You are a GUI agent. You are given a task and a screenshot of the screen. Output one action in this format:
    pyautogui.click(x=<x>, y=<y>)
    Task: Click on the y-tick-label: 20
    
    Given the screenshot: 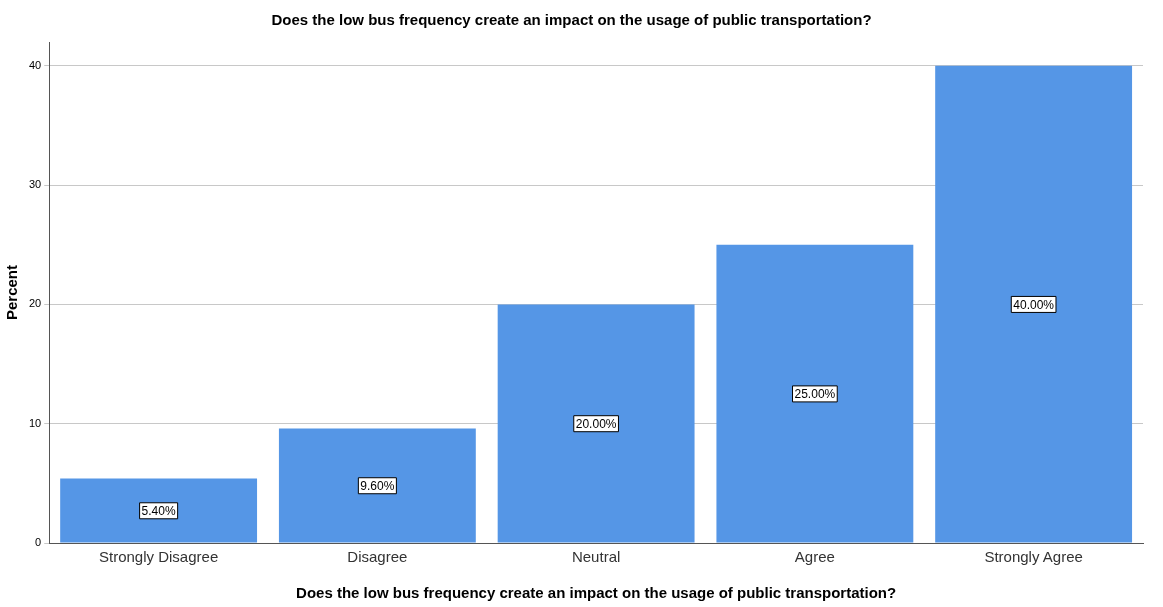 What is the action you would take?
    pyautogui.click(x=35, y=303)
    